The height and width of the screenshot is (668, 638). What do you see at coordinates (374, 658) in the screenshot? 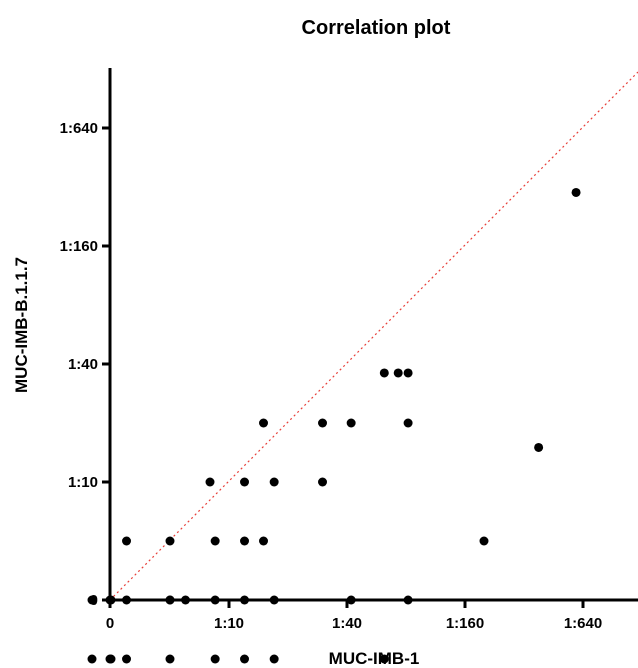
I see `x-axis-label: MUC-IMB-1` at bounding box center [374, 658].